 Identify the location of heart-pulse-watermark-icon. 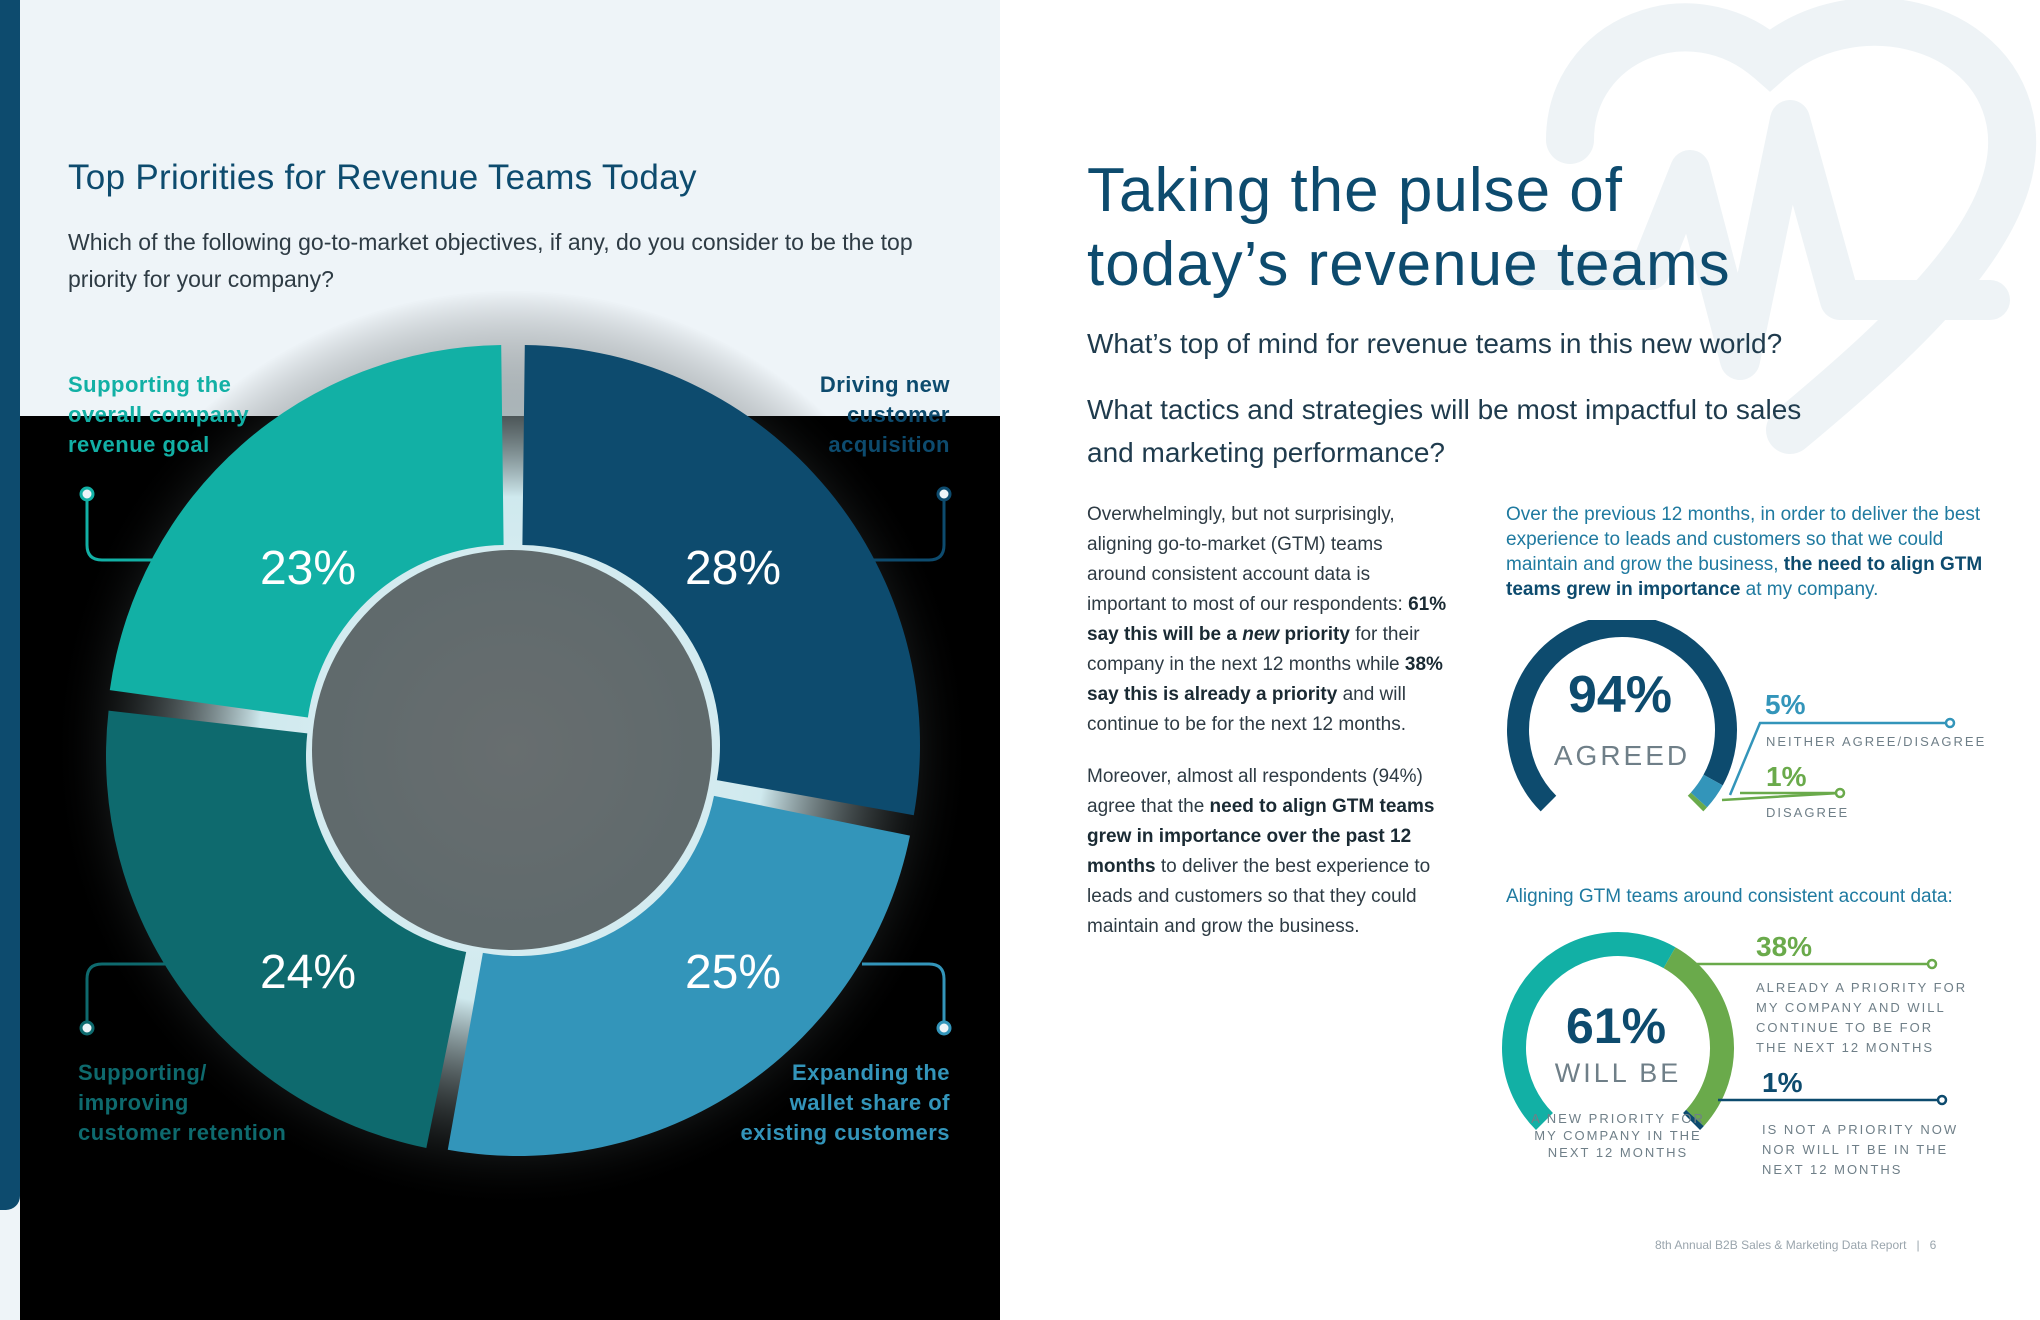
(1773, 227).